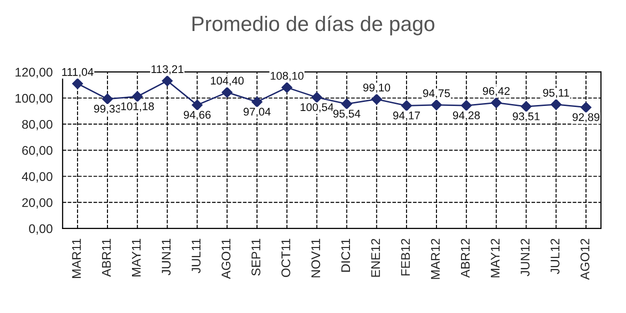 The height and width of the screenshot is (313, 626). What do you see at coordinates (436, 93) in the screenshot?
I see `data-label: 94,75` at bounding box center [436, 93].